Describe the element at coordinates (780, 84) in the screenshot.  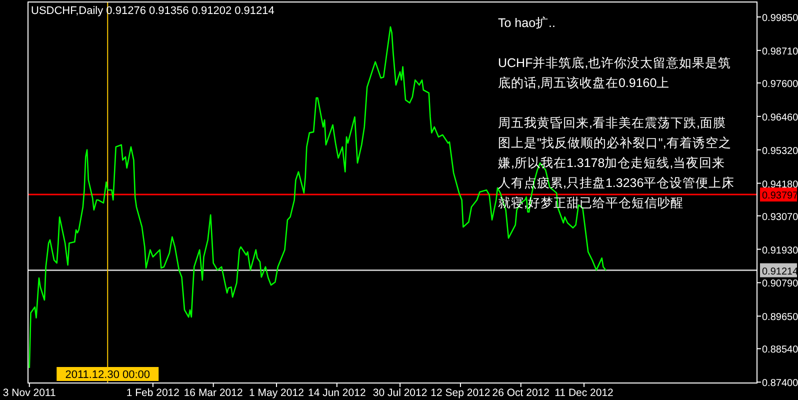
I see `y-tick-label: 0.97600` at that location.